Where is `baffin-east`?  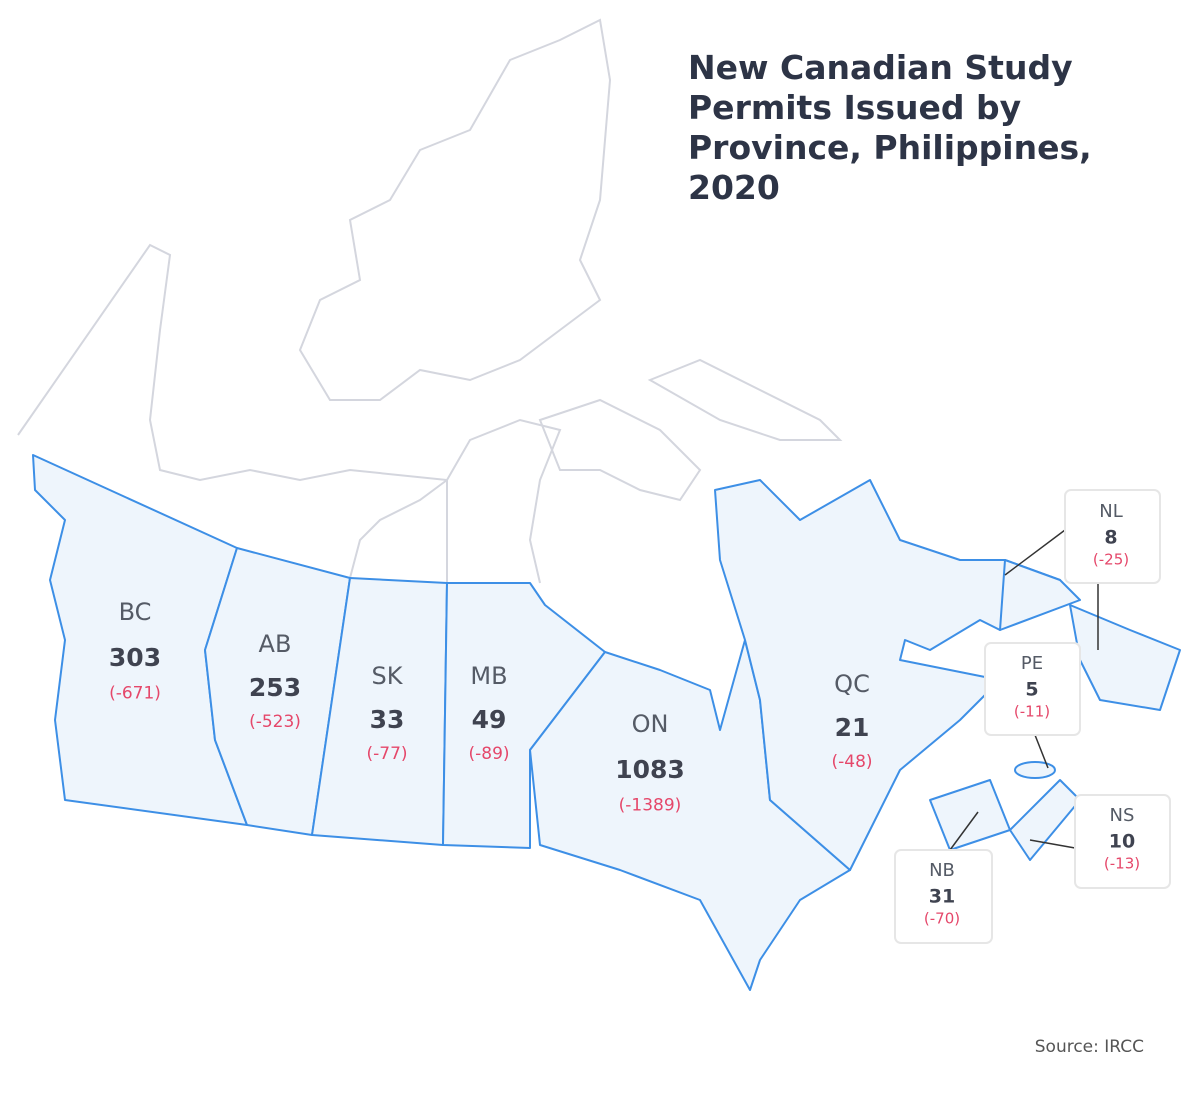
baffin-east is located at coordinates (745, 399).